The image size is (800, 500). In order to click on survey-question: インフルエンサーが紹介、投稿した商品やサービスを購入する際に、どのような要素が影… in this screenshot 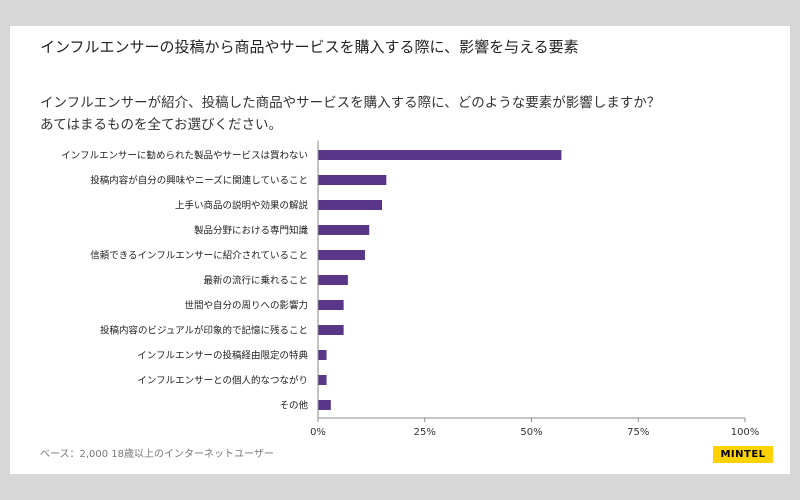, I will do `click(400, 114)`.